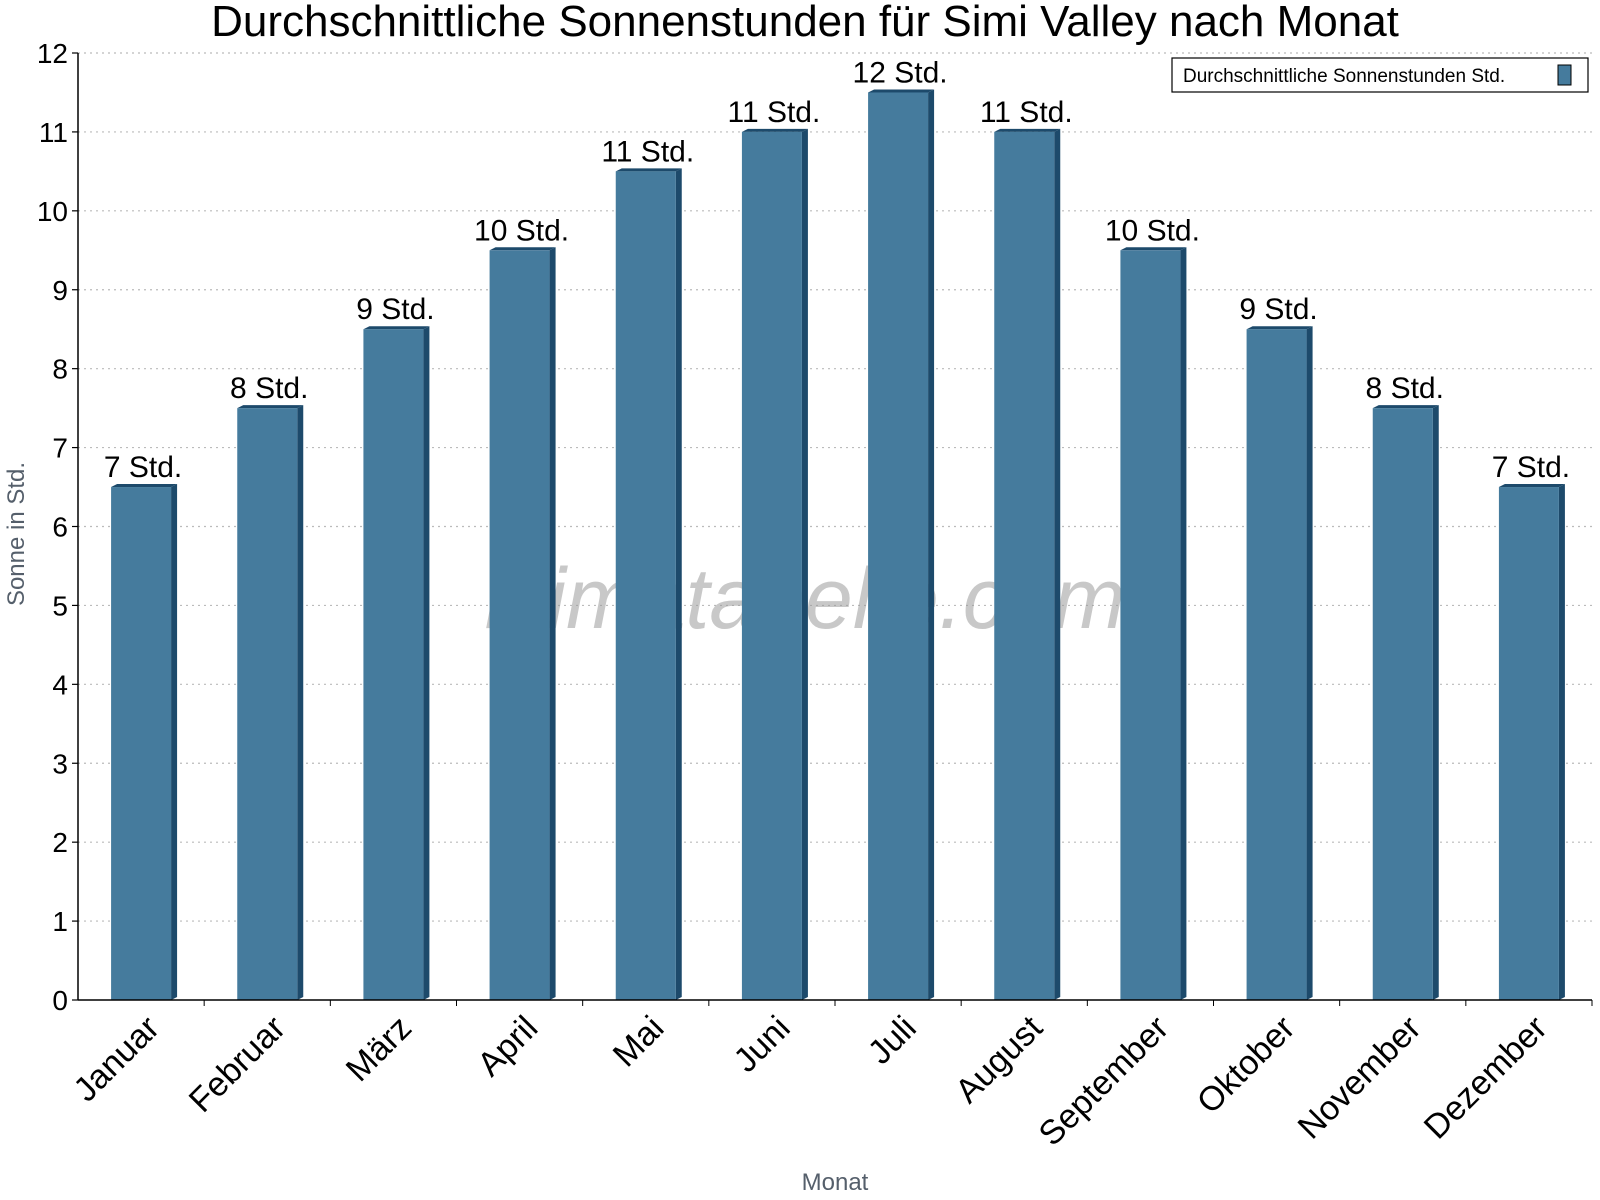 The image size is (1600, 1200). What do you see at coordinates (60, 448) in the screenshot?
I see `y-tick-label: 7` at bounding box center [60, 448].